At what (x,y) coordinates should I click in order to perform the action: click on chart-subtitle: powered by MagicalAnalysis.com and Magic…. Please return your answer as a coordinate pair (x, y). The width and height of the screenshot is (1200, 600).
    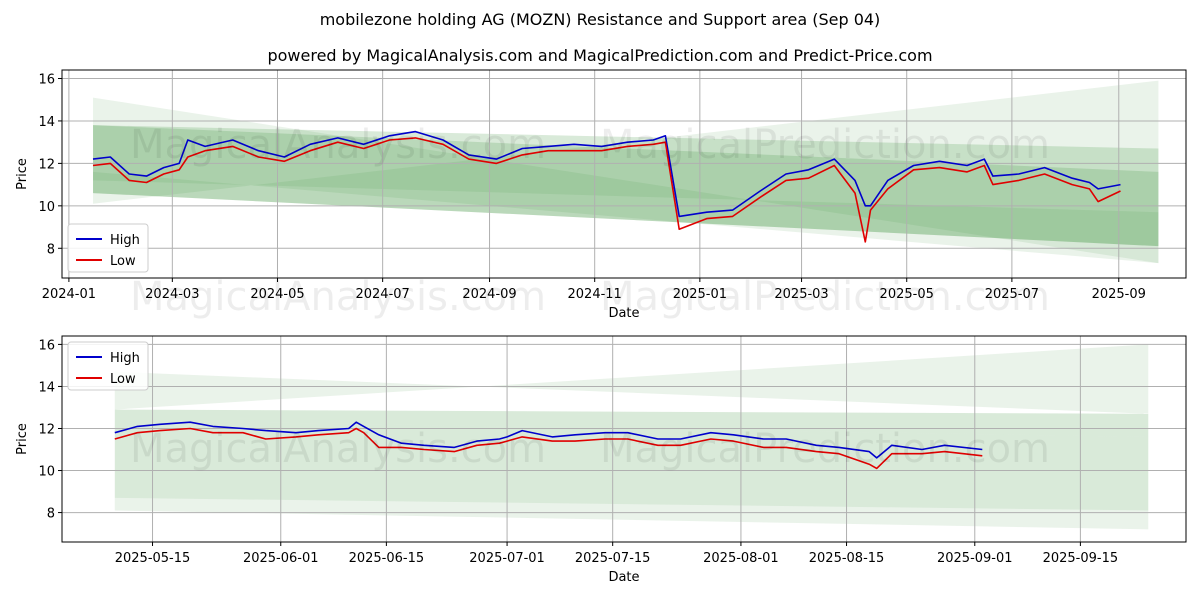
    Looking at the image, I should click on (600, 55).